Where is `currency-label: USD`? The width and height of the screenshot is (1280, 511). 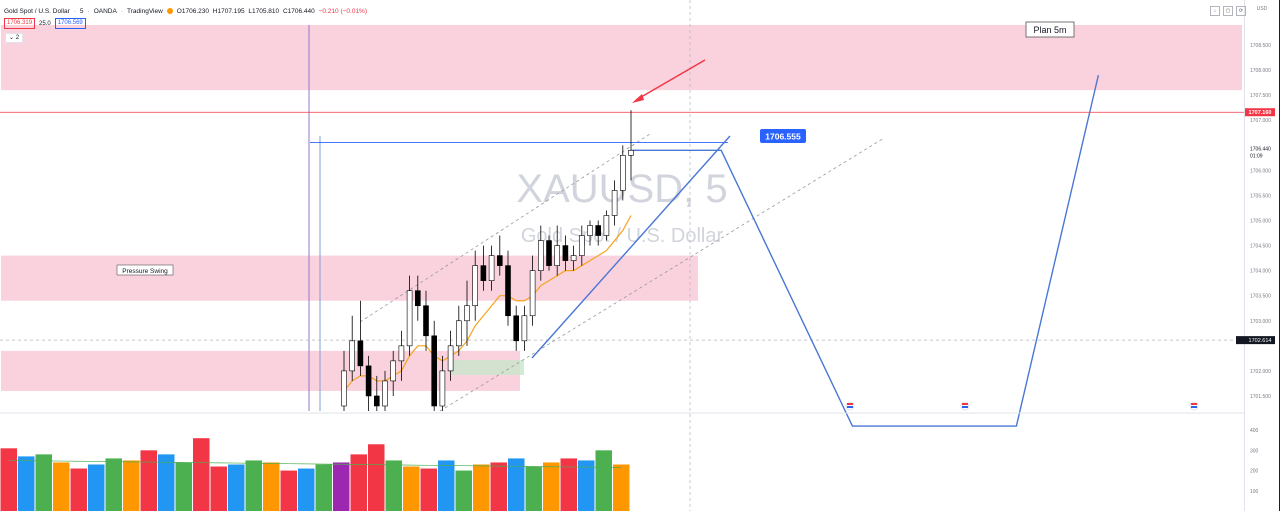
currency-label: USD is located at coordinates (1262, 9).